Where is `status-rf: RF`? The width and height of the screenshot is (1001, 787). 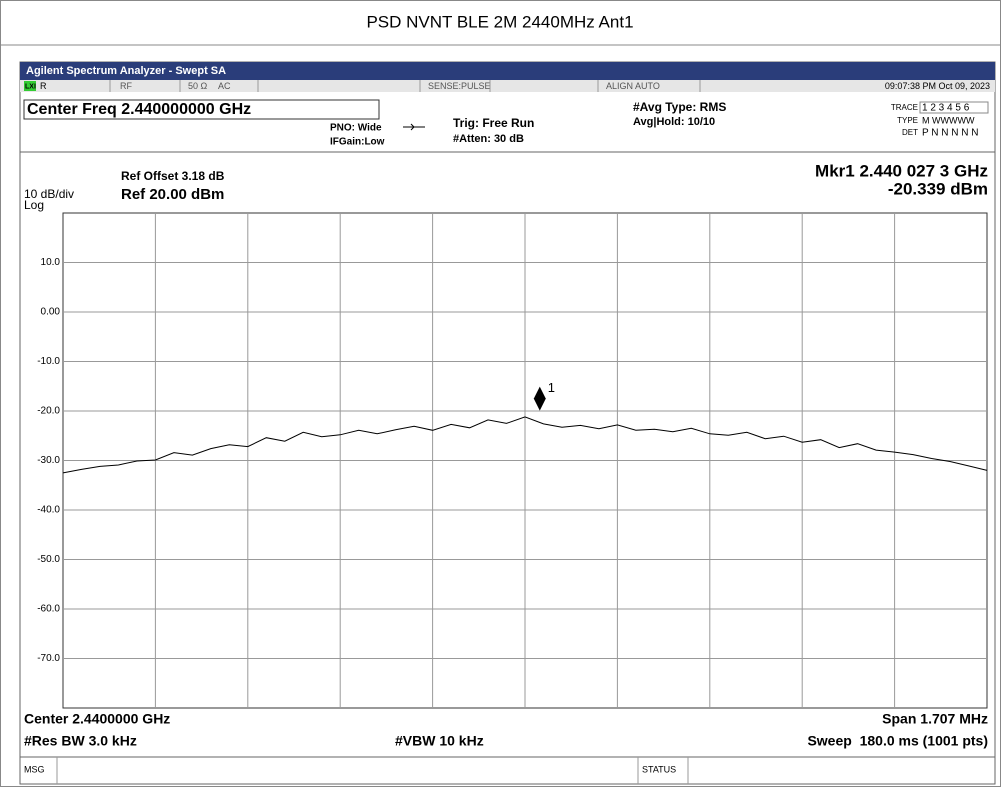
status-rf: RF is located at coordinates (126, 86).